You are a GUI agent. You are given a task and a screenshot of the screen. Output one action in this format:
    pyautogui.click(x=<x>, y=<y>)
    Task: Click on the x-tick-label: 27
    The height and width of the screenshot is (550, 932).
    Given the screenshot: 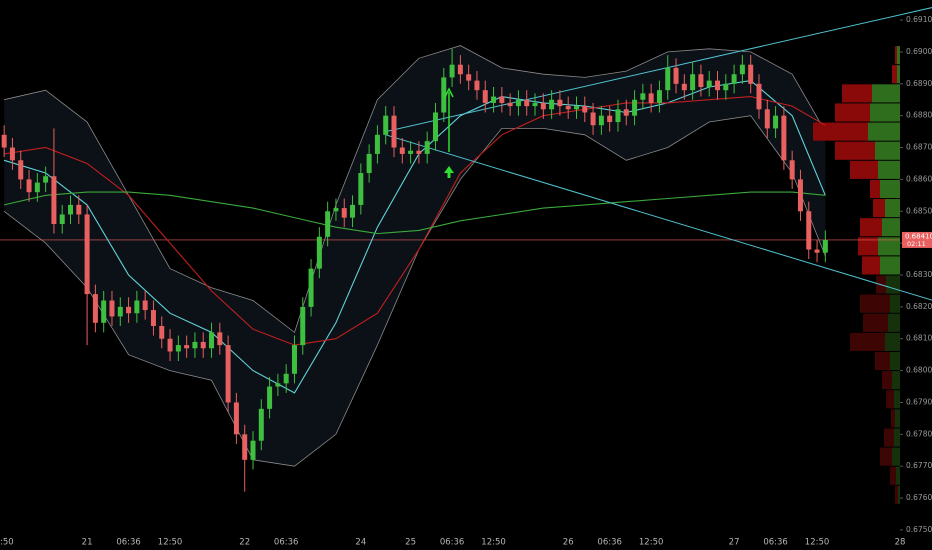 What is the action you would take?
    pyautogui.click(x=734, y=543)
    